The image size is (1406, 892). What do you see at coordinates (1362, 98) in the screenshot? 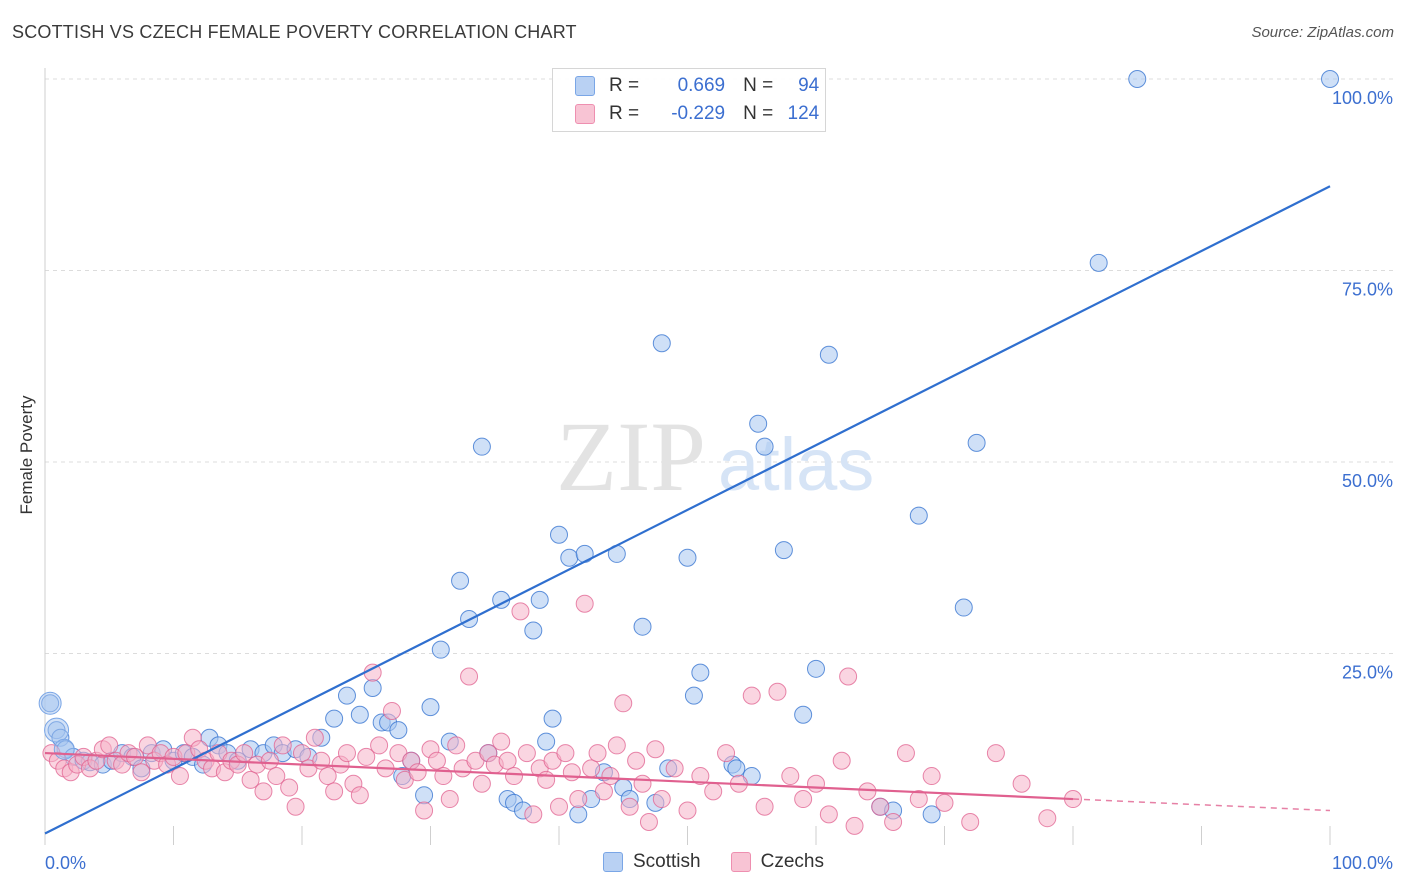
I see `y-tick-label: 100.0%` at bounding box center [1362, 98].